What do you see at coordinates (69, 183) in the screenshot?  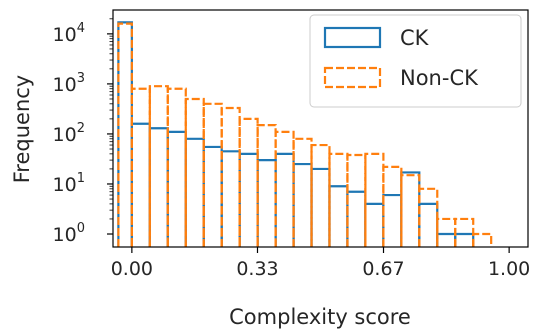 I see `y-tick-label: 10¹` at bounding box center [69, 183].